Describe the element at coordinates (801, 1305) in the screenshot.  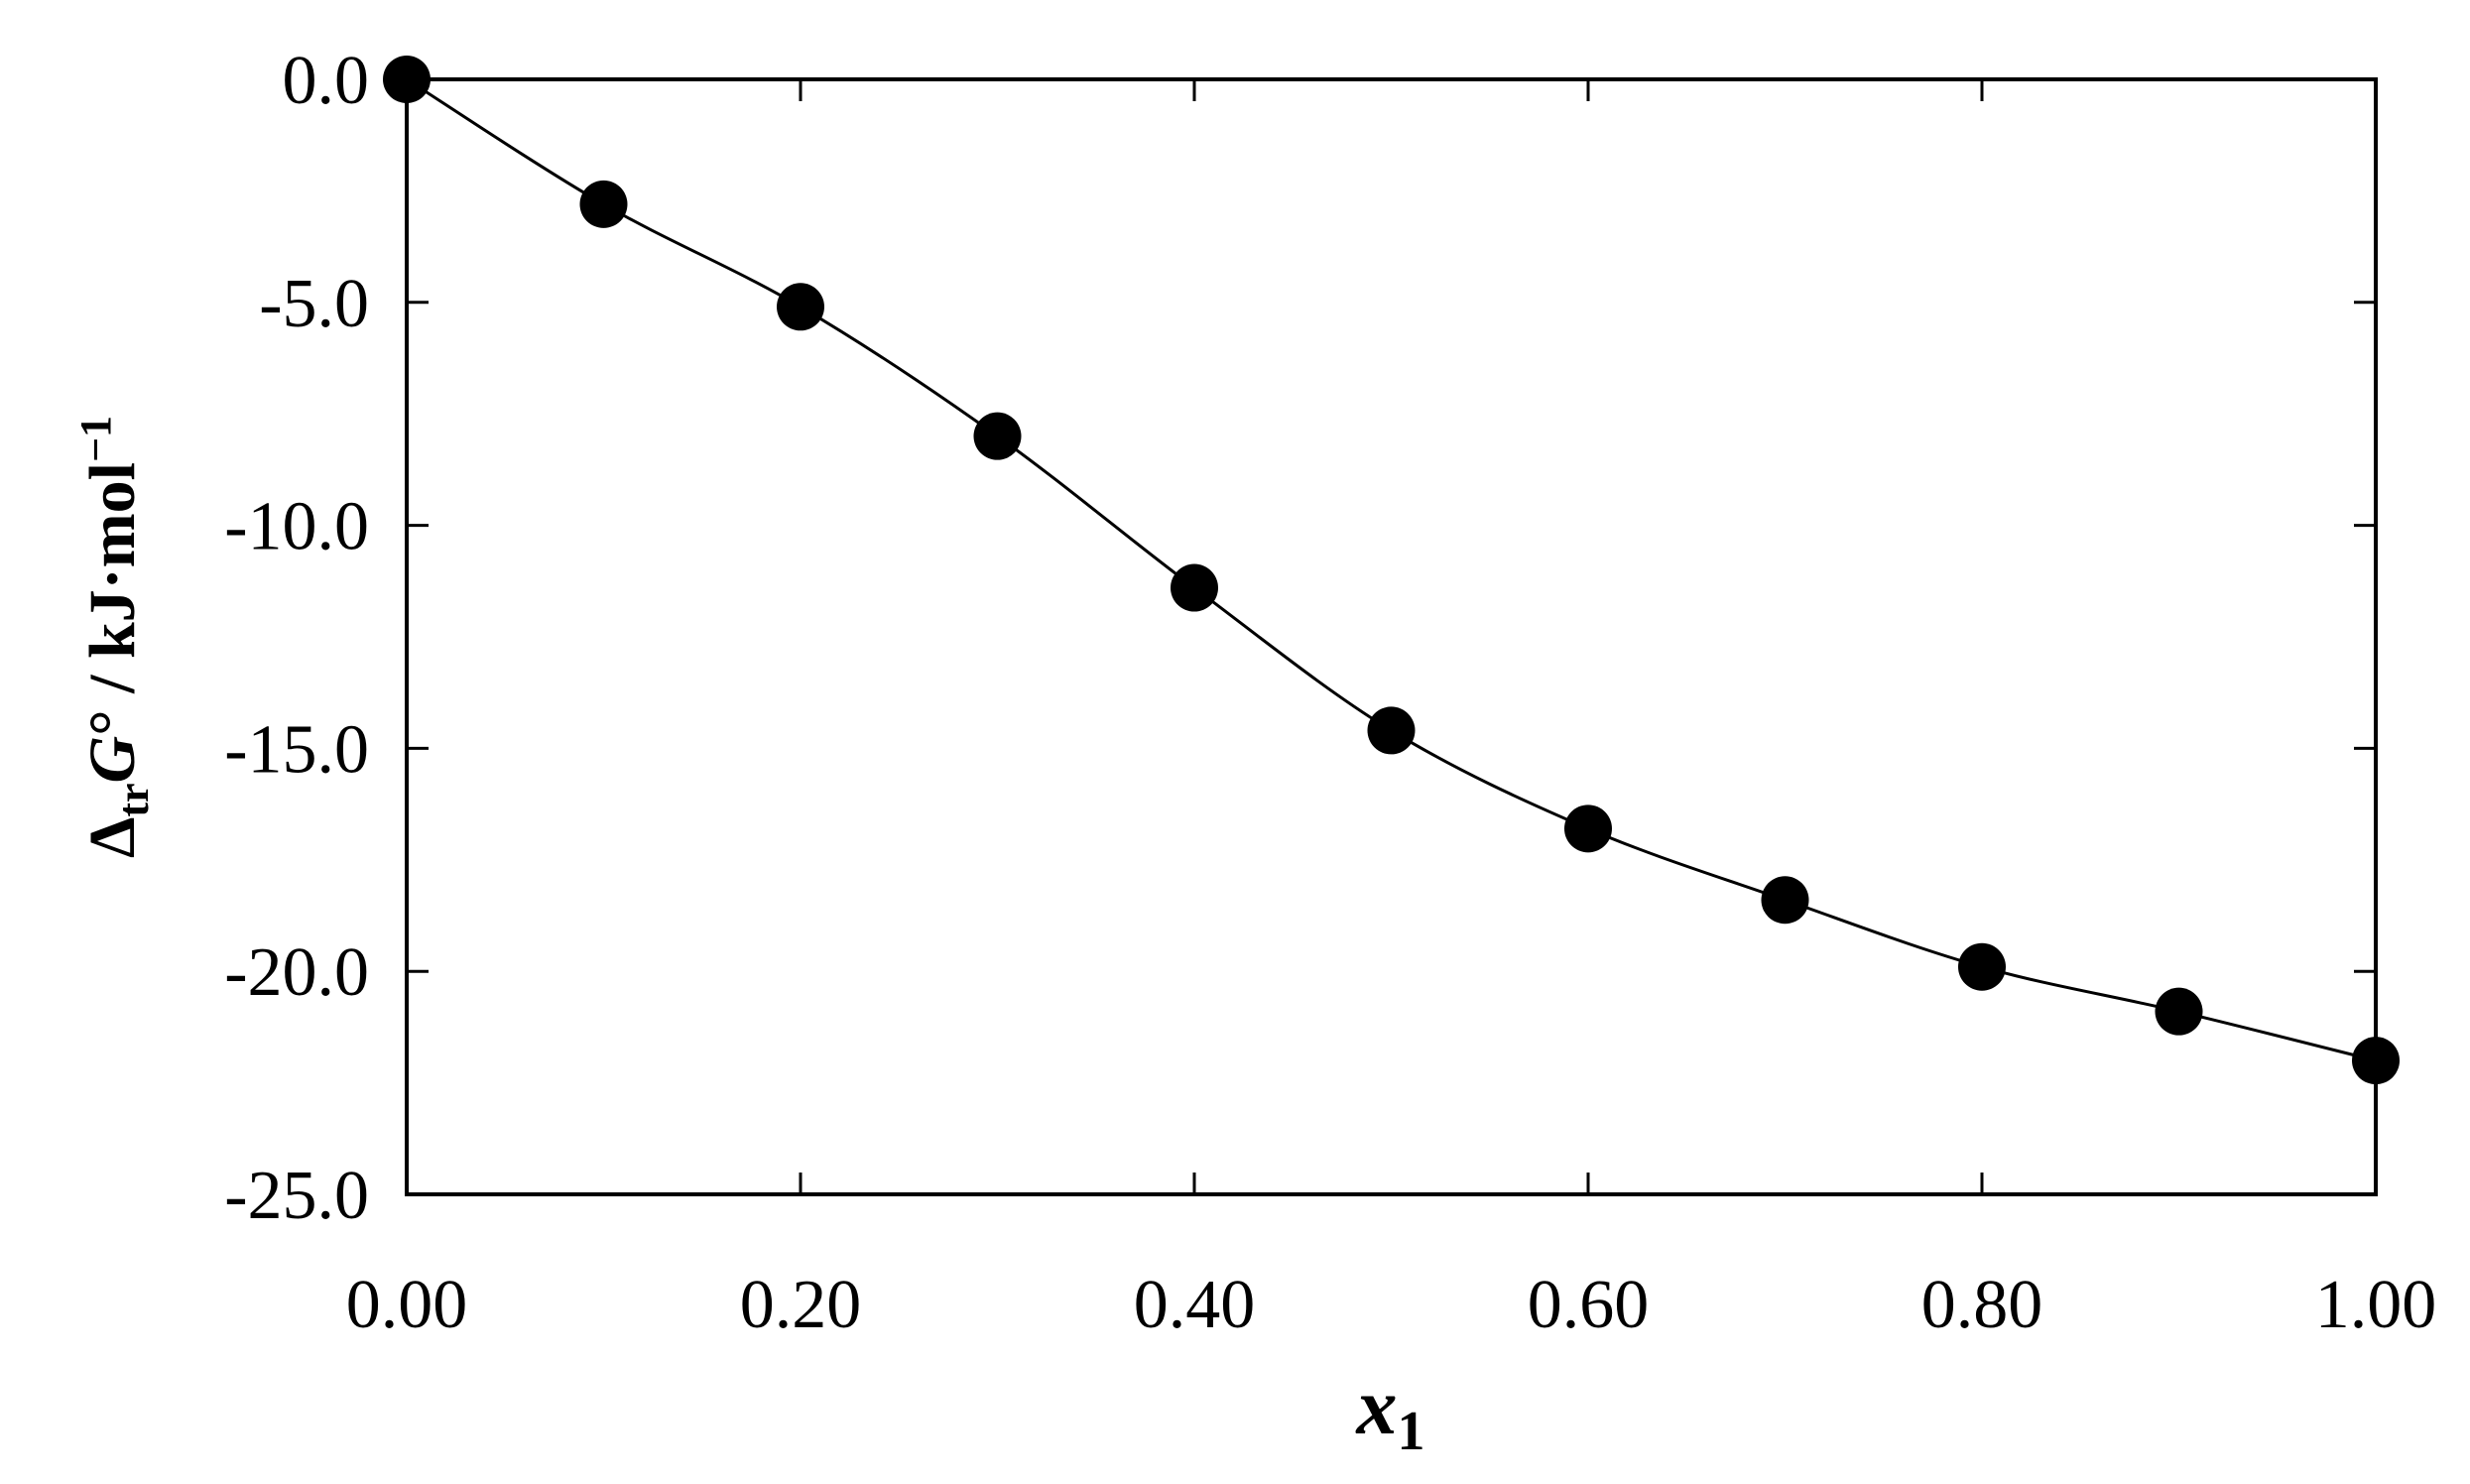
I see `x-tick-label: 0.20` at that location.